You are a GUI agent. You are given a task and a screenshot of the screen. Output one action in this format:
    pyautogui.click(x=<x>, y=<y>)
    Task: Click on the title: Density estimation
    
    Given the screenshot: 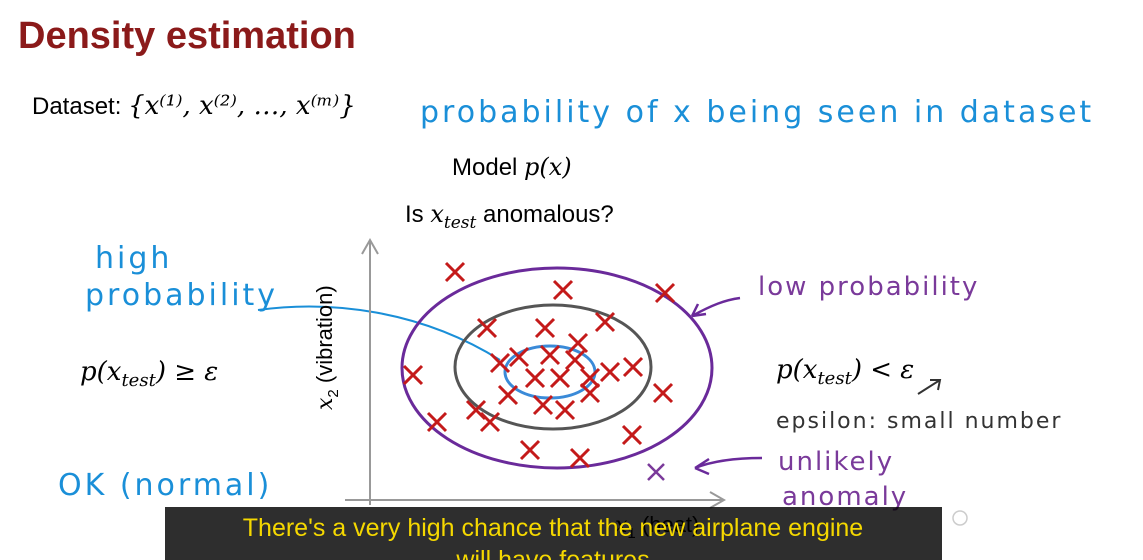 What is the action you would take?
    pyautogui.click(x=187, y=36)
    